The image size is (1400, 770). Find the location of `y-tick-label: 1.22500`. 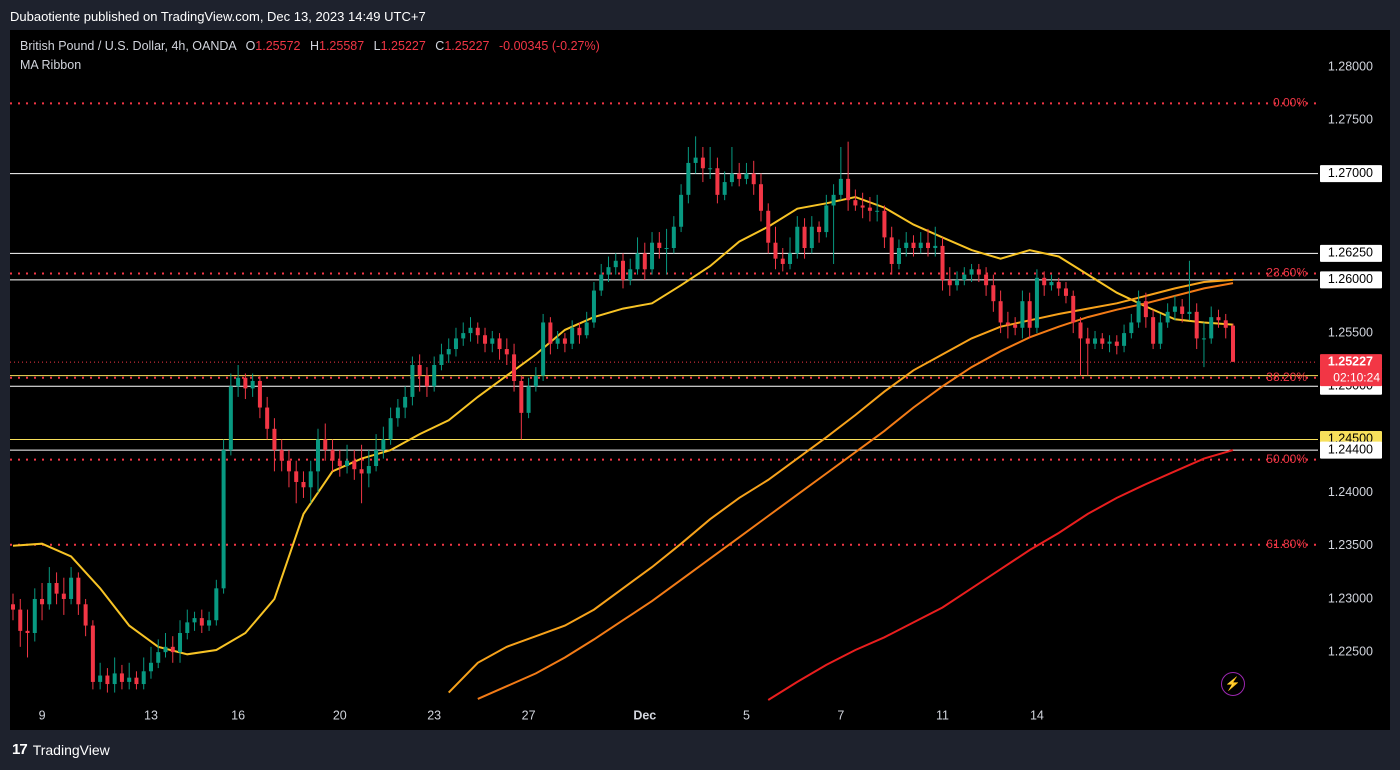

y-tick-label: 1.22500 is located at coordinates (1350, 651).